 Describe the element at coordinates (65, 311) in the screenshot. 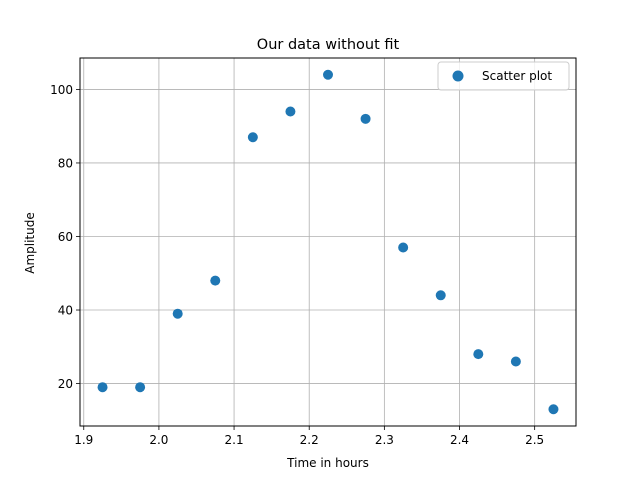

I see `y-tick-label: 40` at that location.